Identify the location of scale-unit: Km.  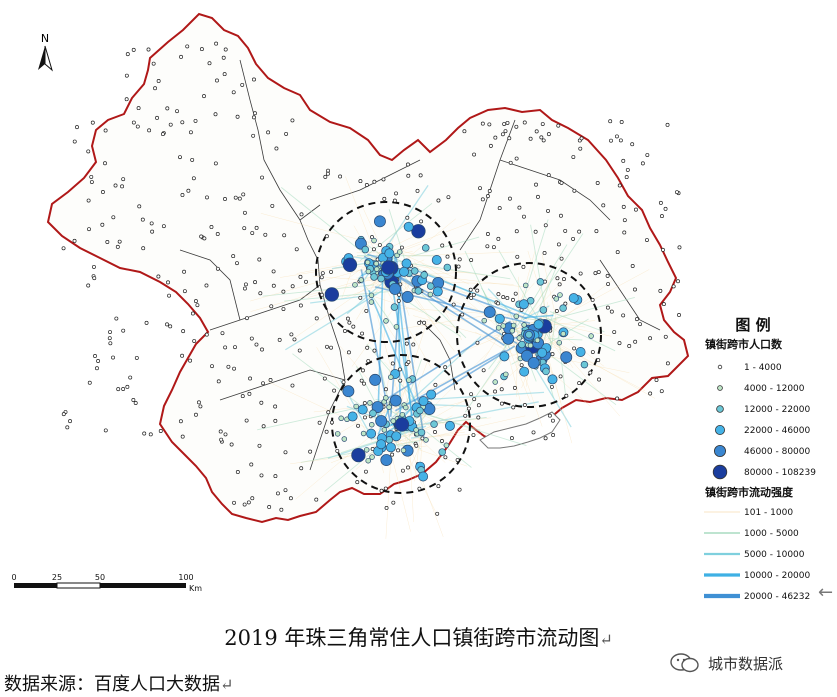
(195, 588).